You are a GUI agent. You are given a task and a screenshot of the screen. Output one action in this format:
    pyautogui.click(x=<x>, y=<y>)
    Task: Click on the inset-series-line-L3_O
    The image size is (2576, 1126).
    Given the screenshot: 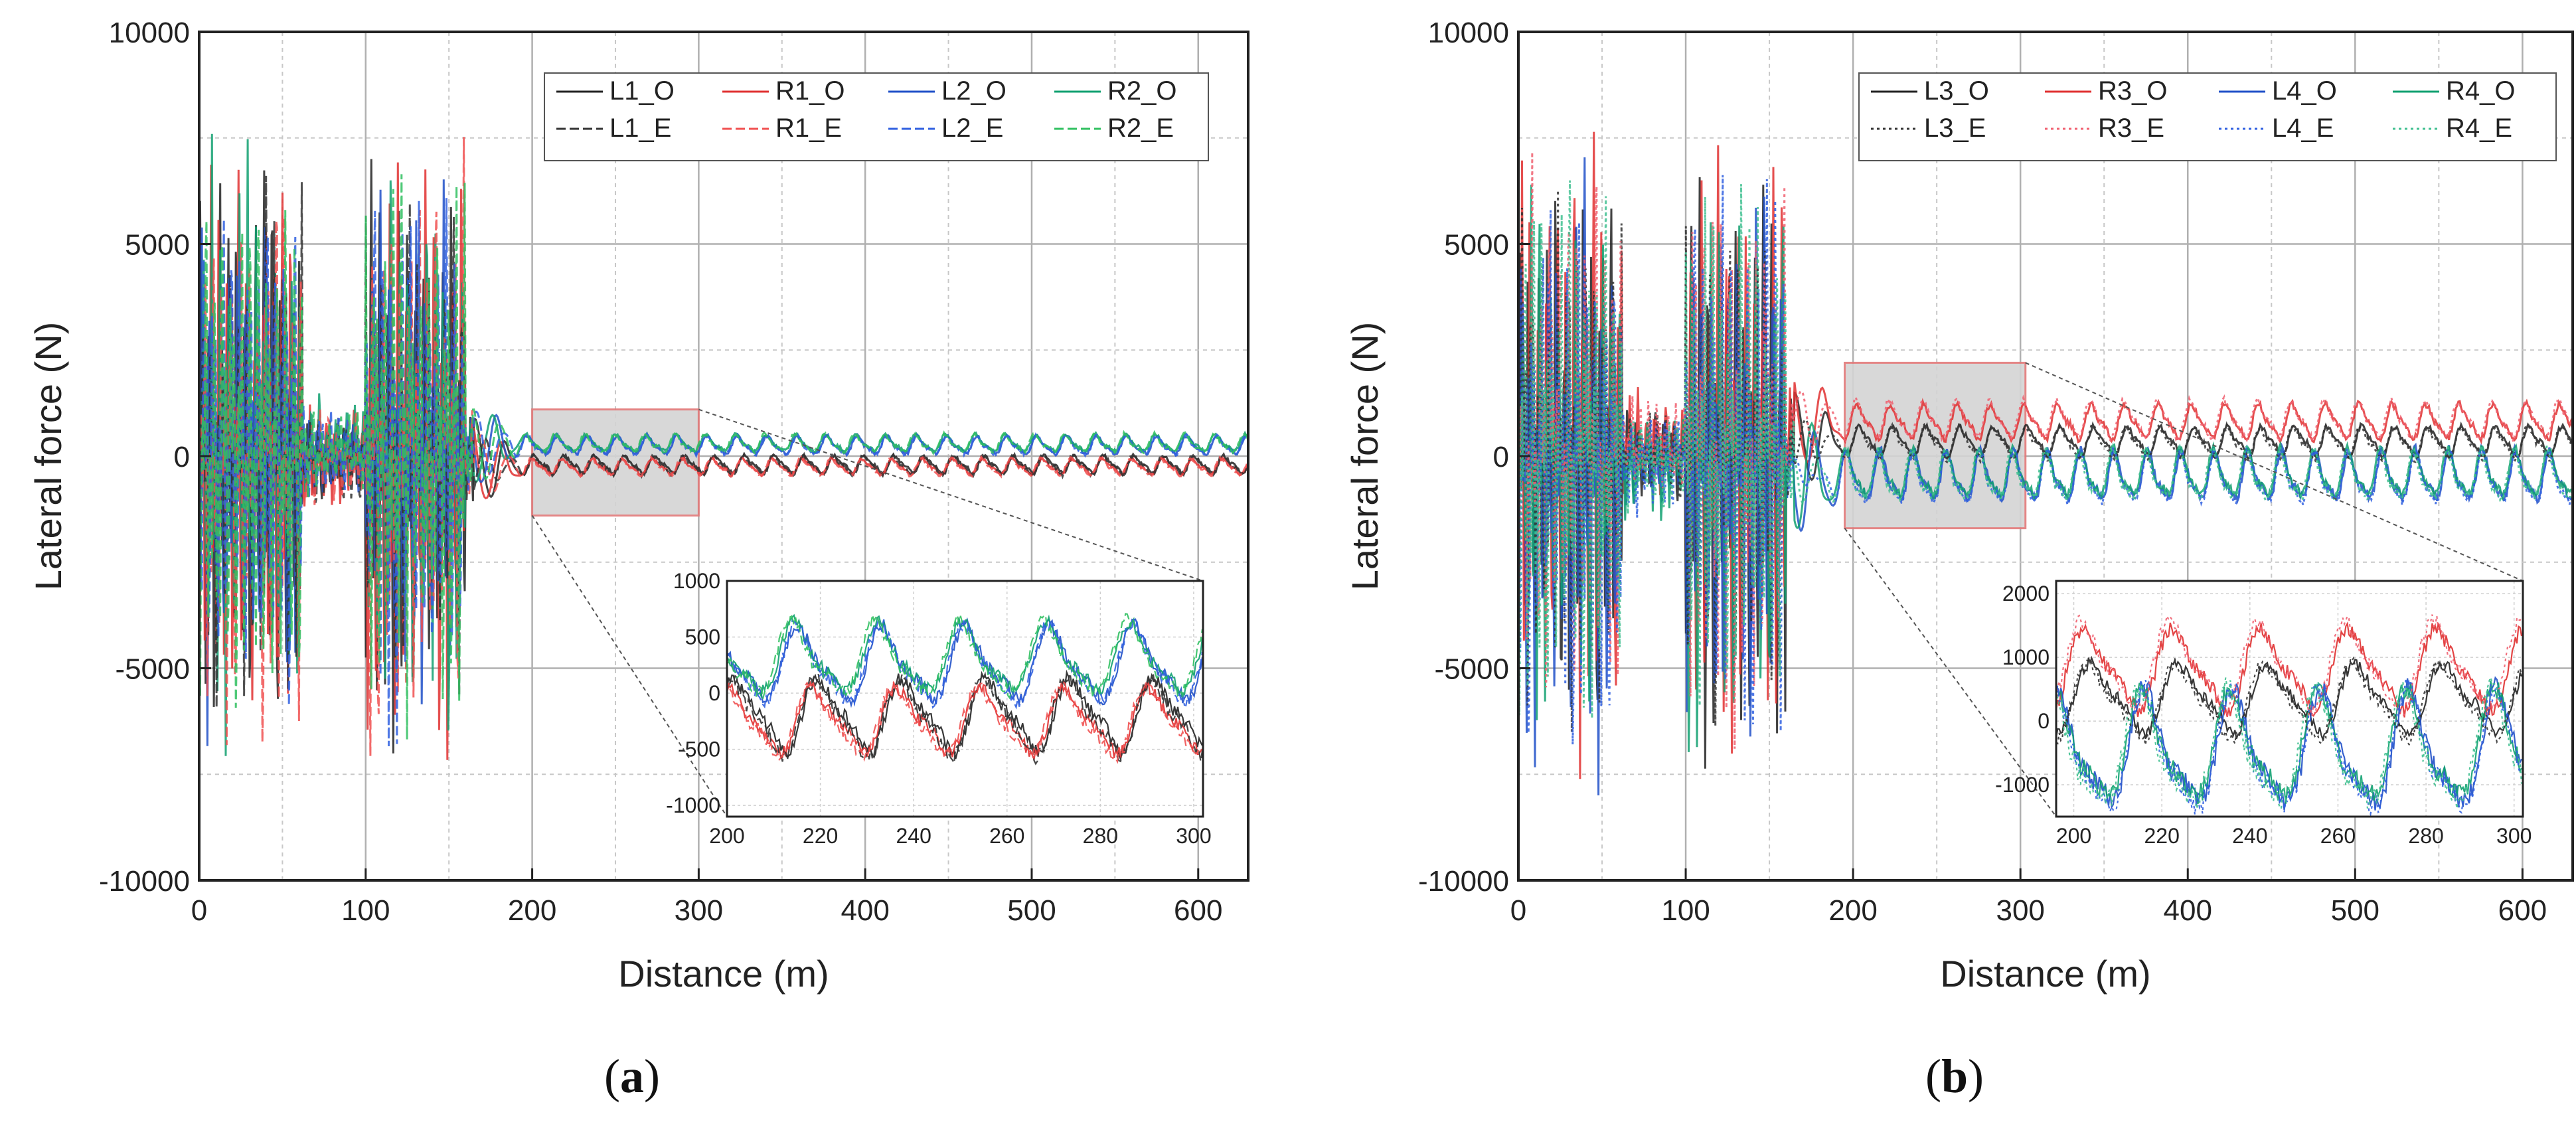 What is the action you would take?
    pyautogui.click(x=2289, y=698)
    